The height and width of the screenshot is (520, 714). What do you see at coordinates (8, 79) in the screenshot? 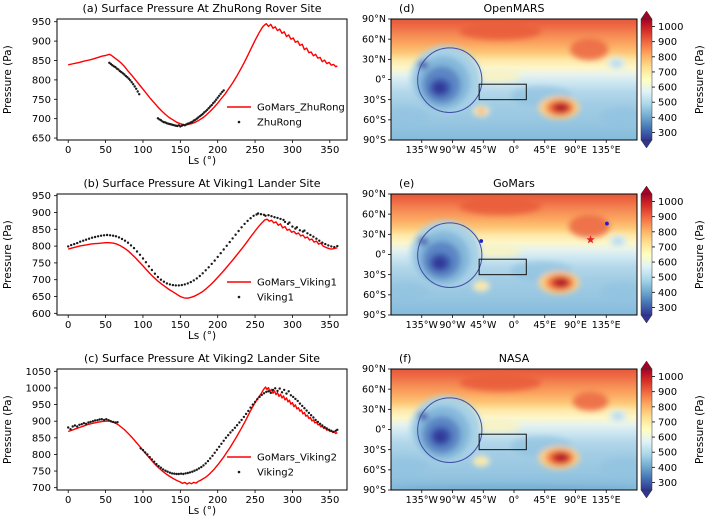
I see `panel-a-ylabel: Pressure (Pa)` at bounding box center [8, 79].